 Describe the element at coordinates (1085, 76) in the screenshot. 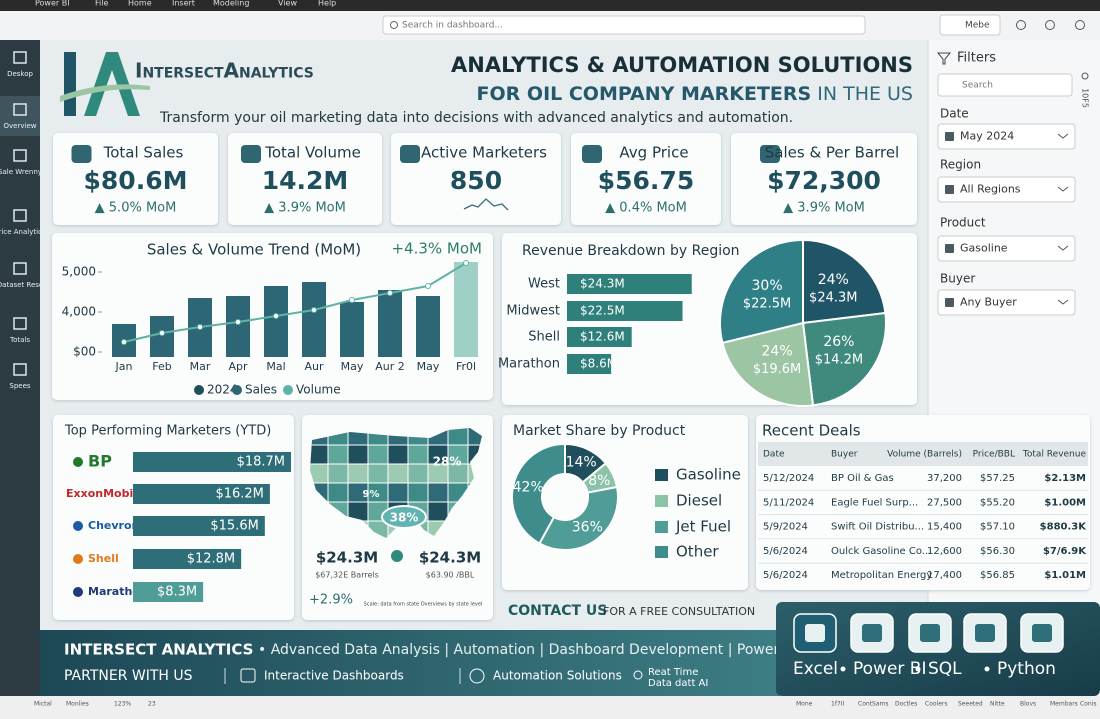

I see `side-icon` at that location.